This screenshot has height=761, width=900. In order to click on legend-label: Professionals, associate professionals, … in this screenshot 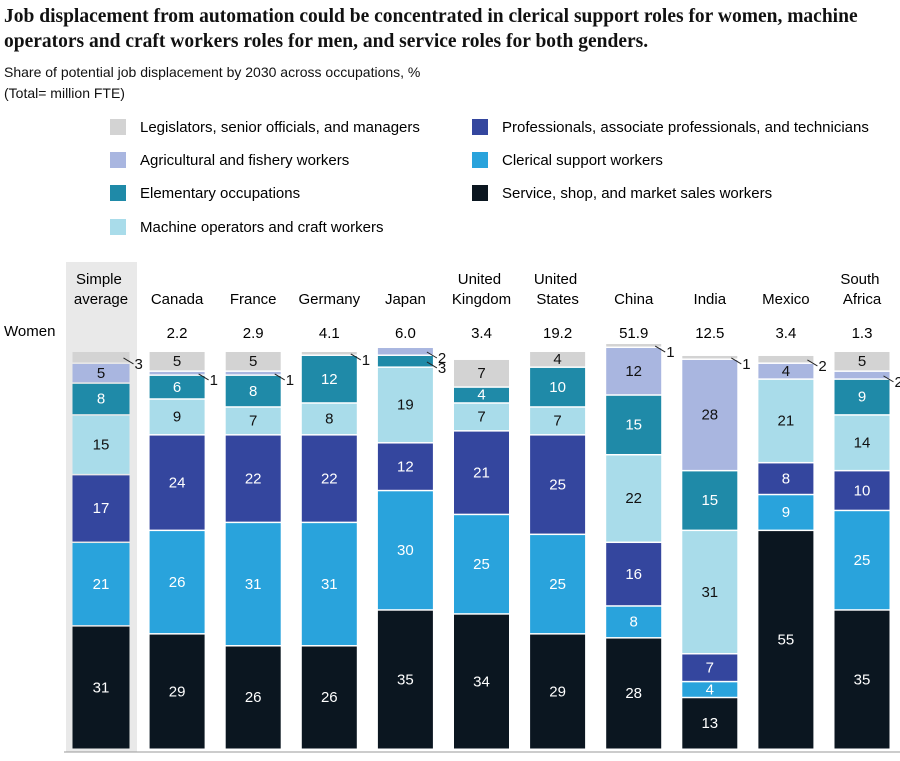, I will do `click(685, 127)`.